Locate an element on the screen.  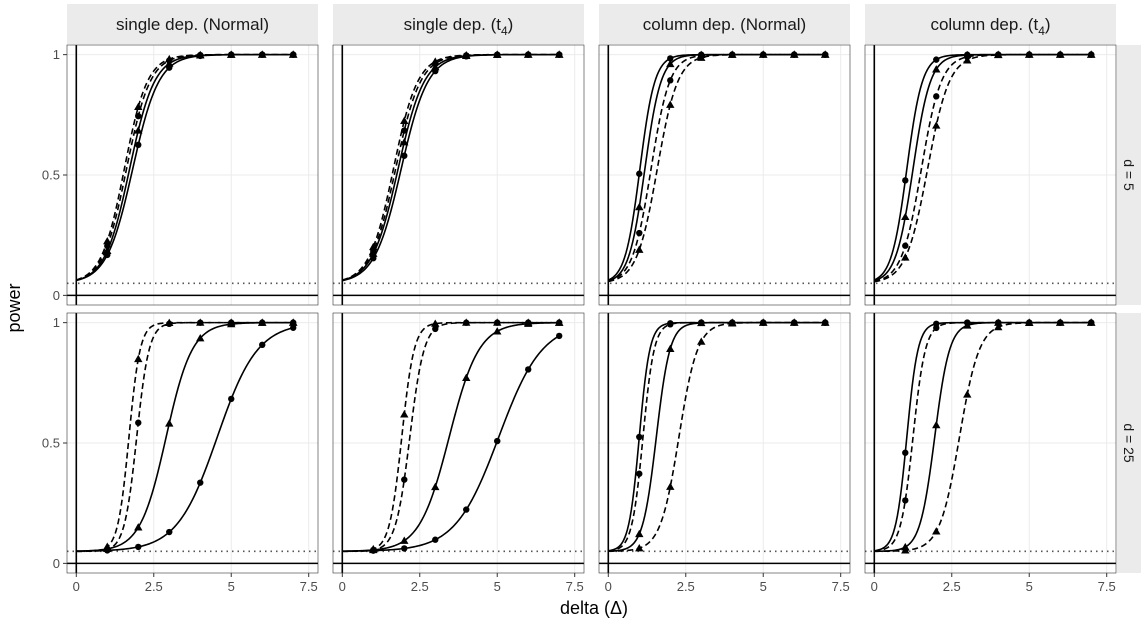
strip-label-subscript: 4 is located at coordinates (1041, 31).